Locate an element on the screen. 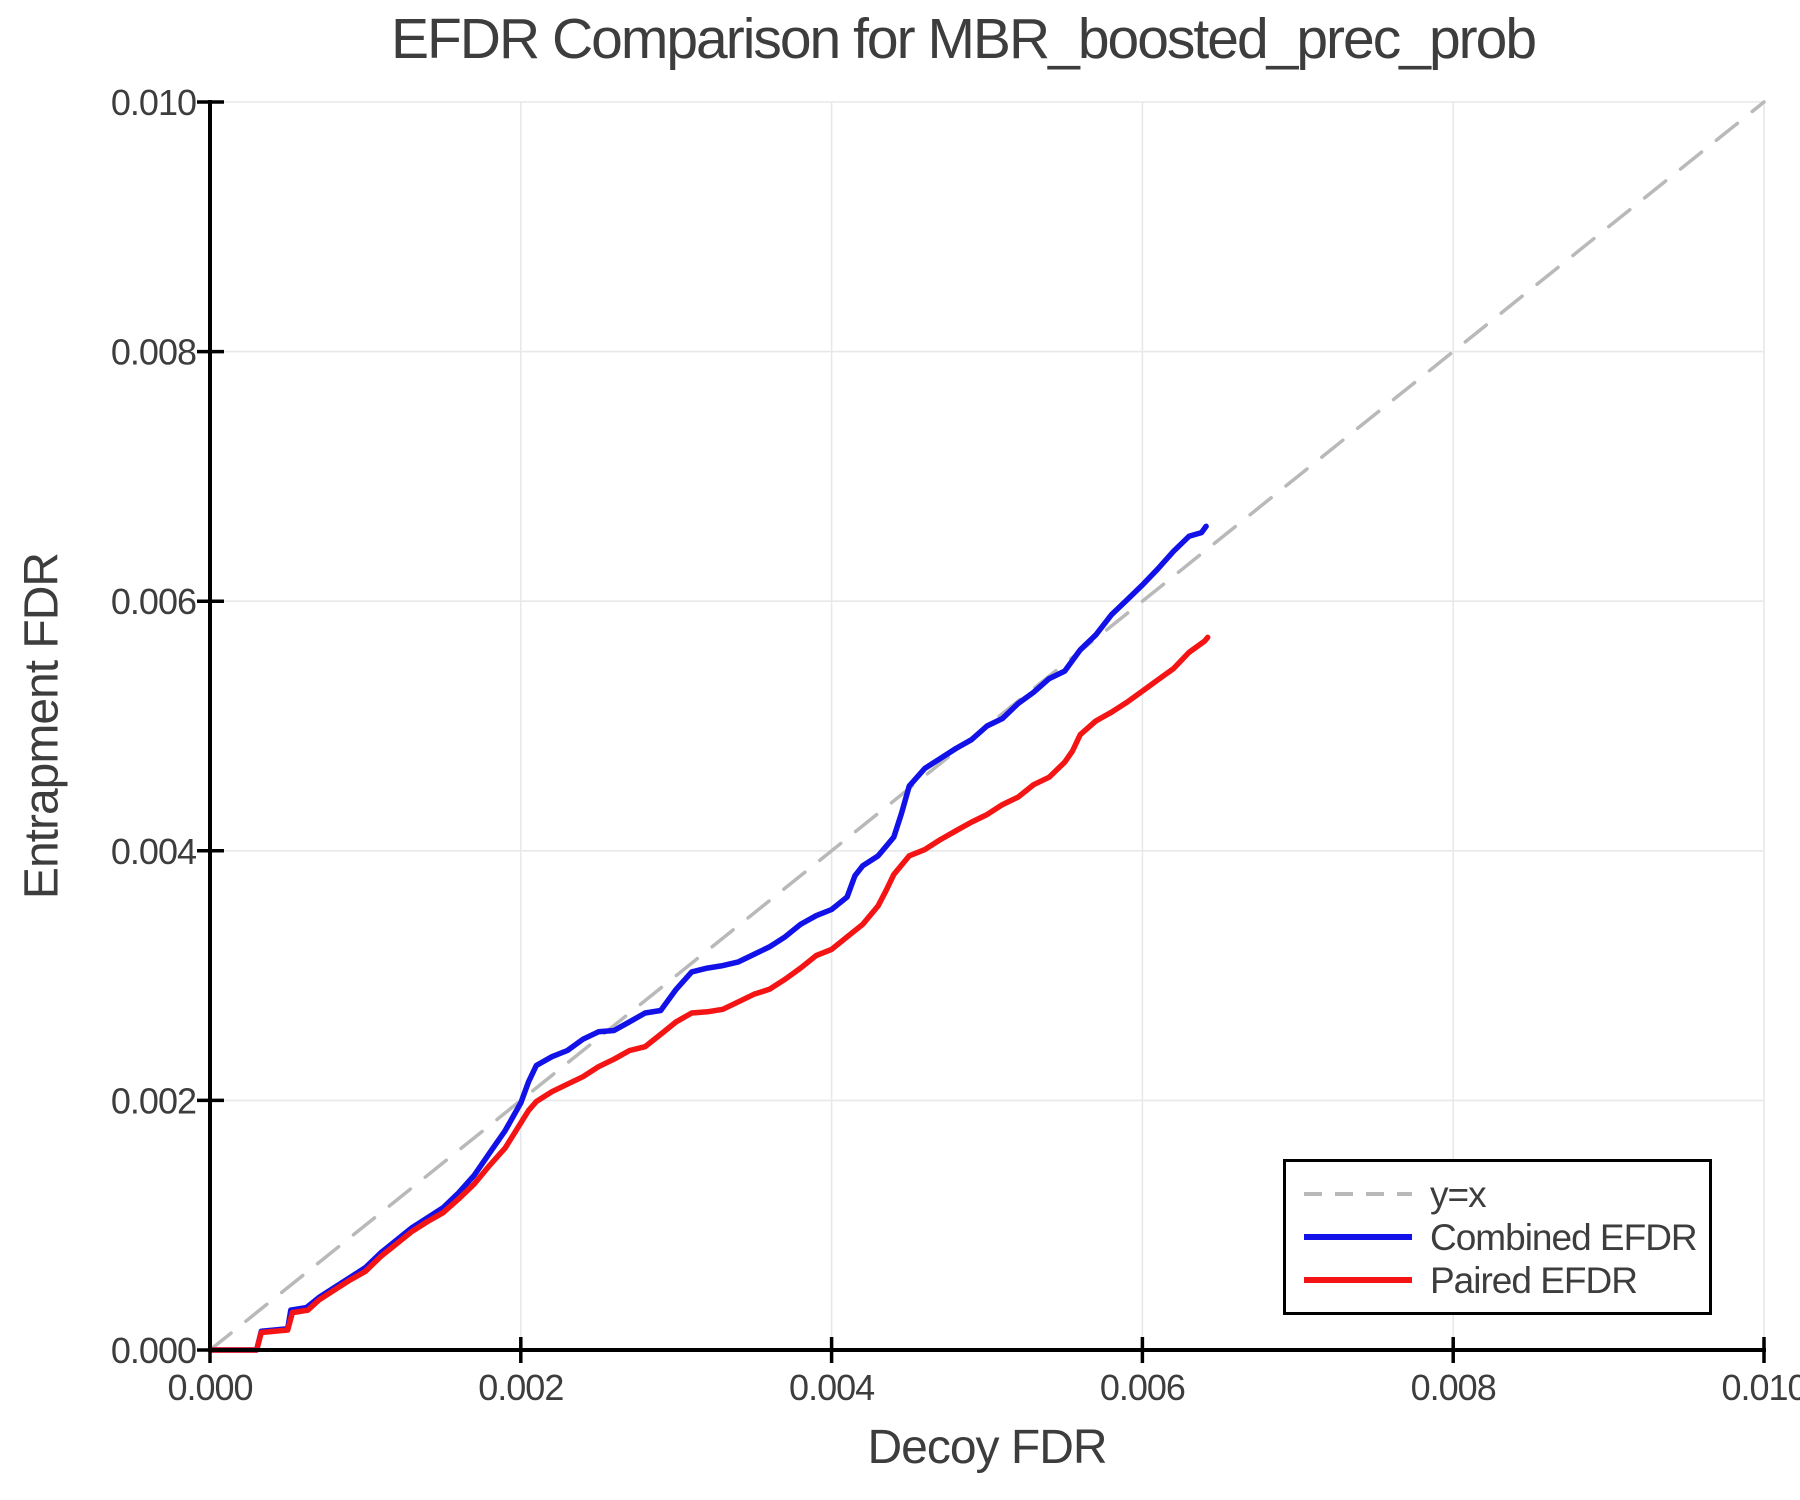  legend-item-combined-efdr: Combined EFDR is located at coordinates (1505, 1237).